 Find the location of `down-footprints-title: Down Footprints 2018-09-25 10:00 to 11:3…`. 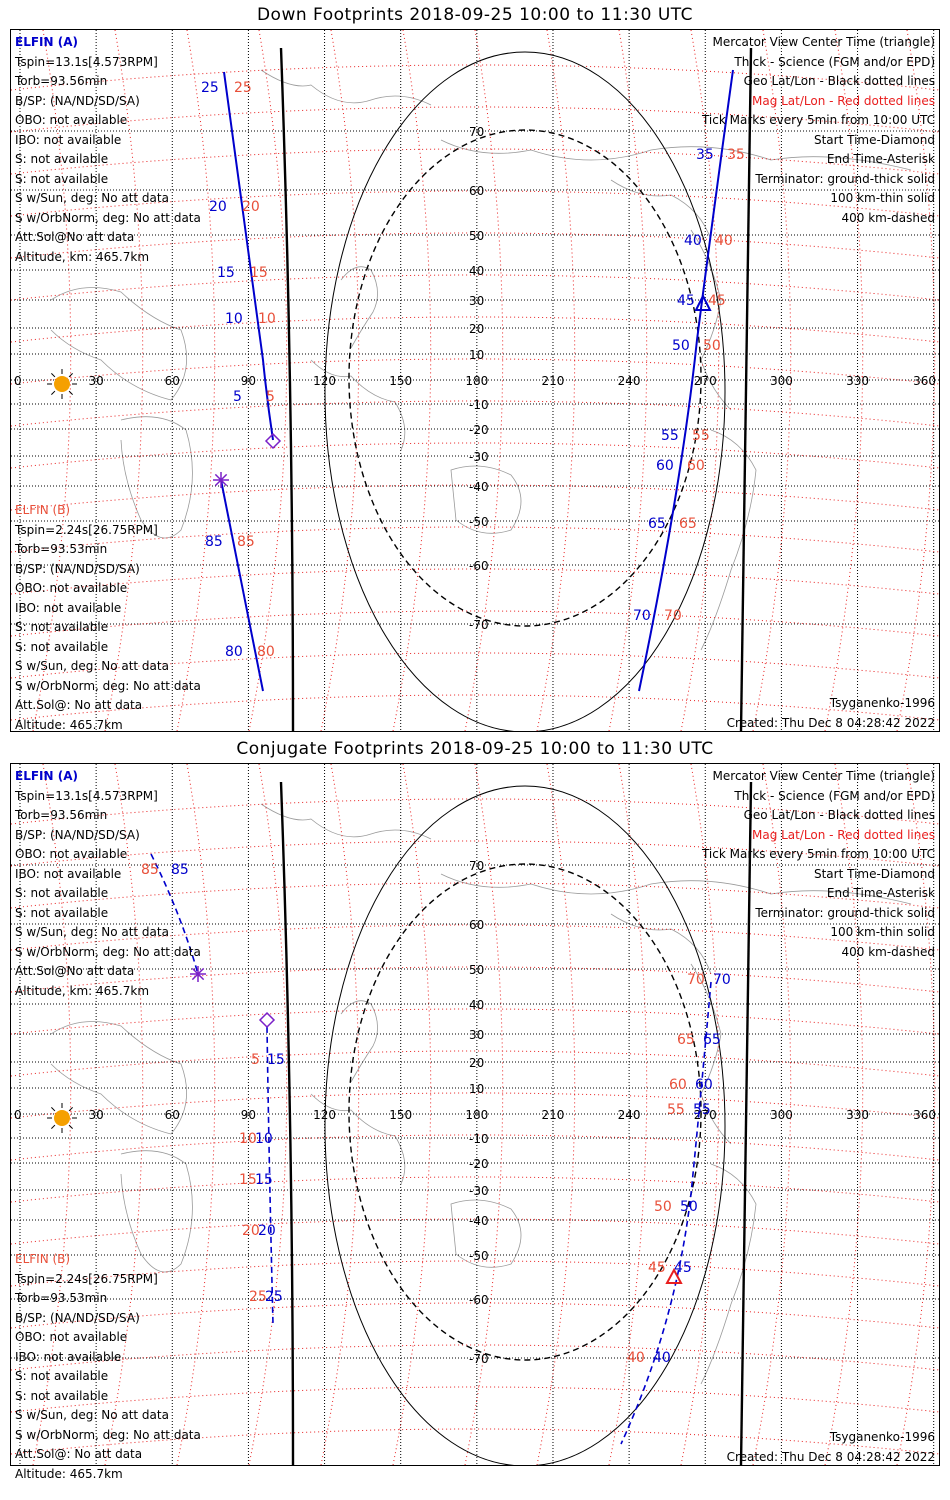

down-footprints-title: Down Footprints 2018-09-25 10:00 to 11:3… is located at coordinates (475, 15).